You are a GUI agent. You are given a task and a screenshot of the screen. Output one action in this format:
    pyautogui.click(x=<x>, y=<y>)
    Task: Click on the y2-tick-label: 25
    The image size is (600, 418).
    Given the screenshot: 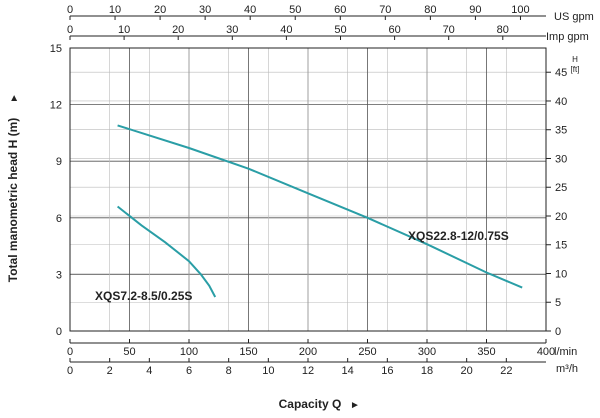 What is the action you would take?
    pyautogui.click(x=561, y=188)
    